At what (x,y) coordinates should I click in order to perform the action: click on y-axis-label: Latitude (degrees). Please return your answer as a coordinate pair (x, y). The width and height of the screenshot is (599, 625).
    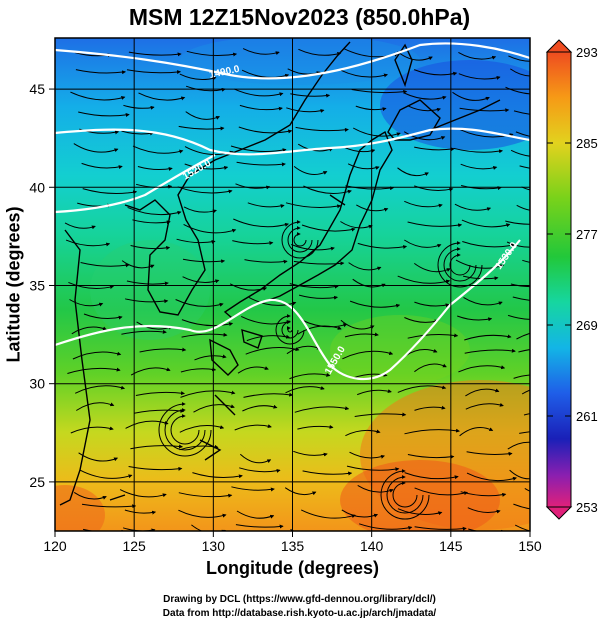
    Looking at the image, I should click on (13, 284).